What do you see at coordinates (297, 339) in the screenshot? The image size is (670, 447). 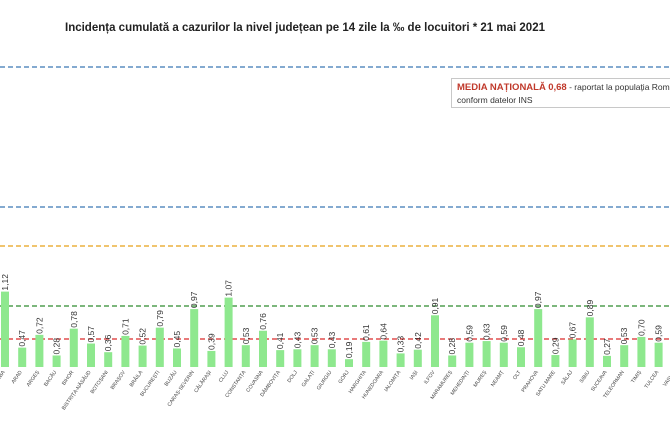 I see `value-label-17: 0,43` at bounding box center [297, 339].